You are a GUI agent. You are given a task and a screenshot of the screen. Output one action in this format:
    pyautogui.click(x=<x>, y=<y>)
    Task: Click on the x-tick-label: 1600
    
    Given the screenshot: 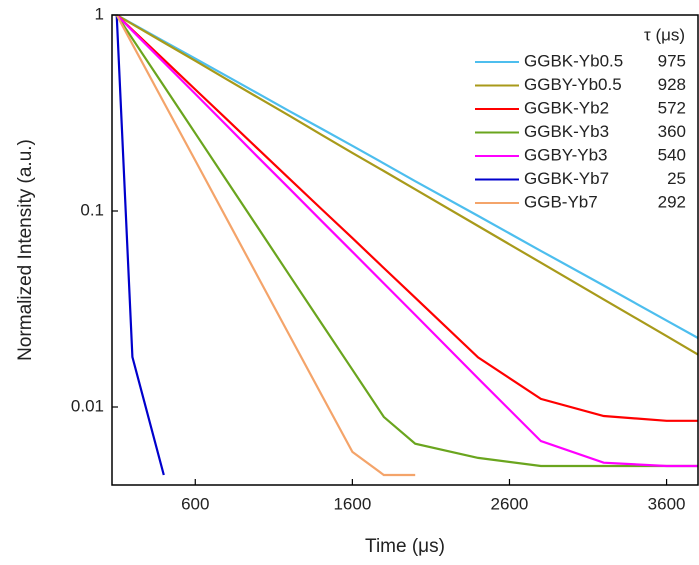 What is the action you would take?
    pyautogui.click(x=352, y=503)
    